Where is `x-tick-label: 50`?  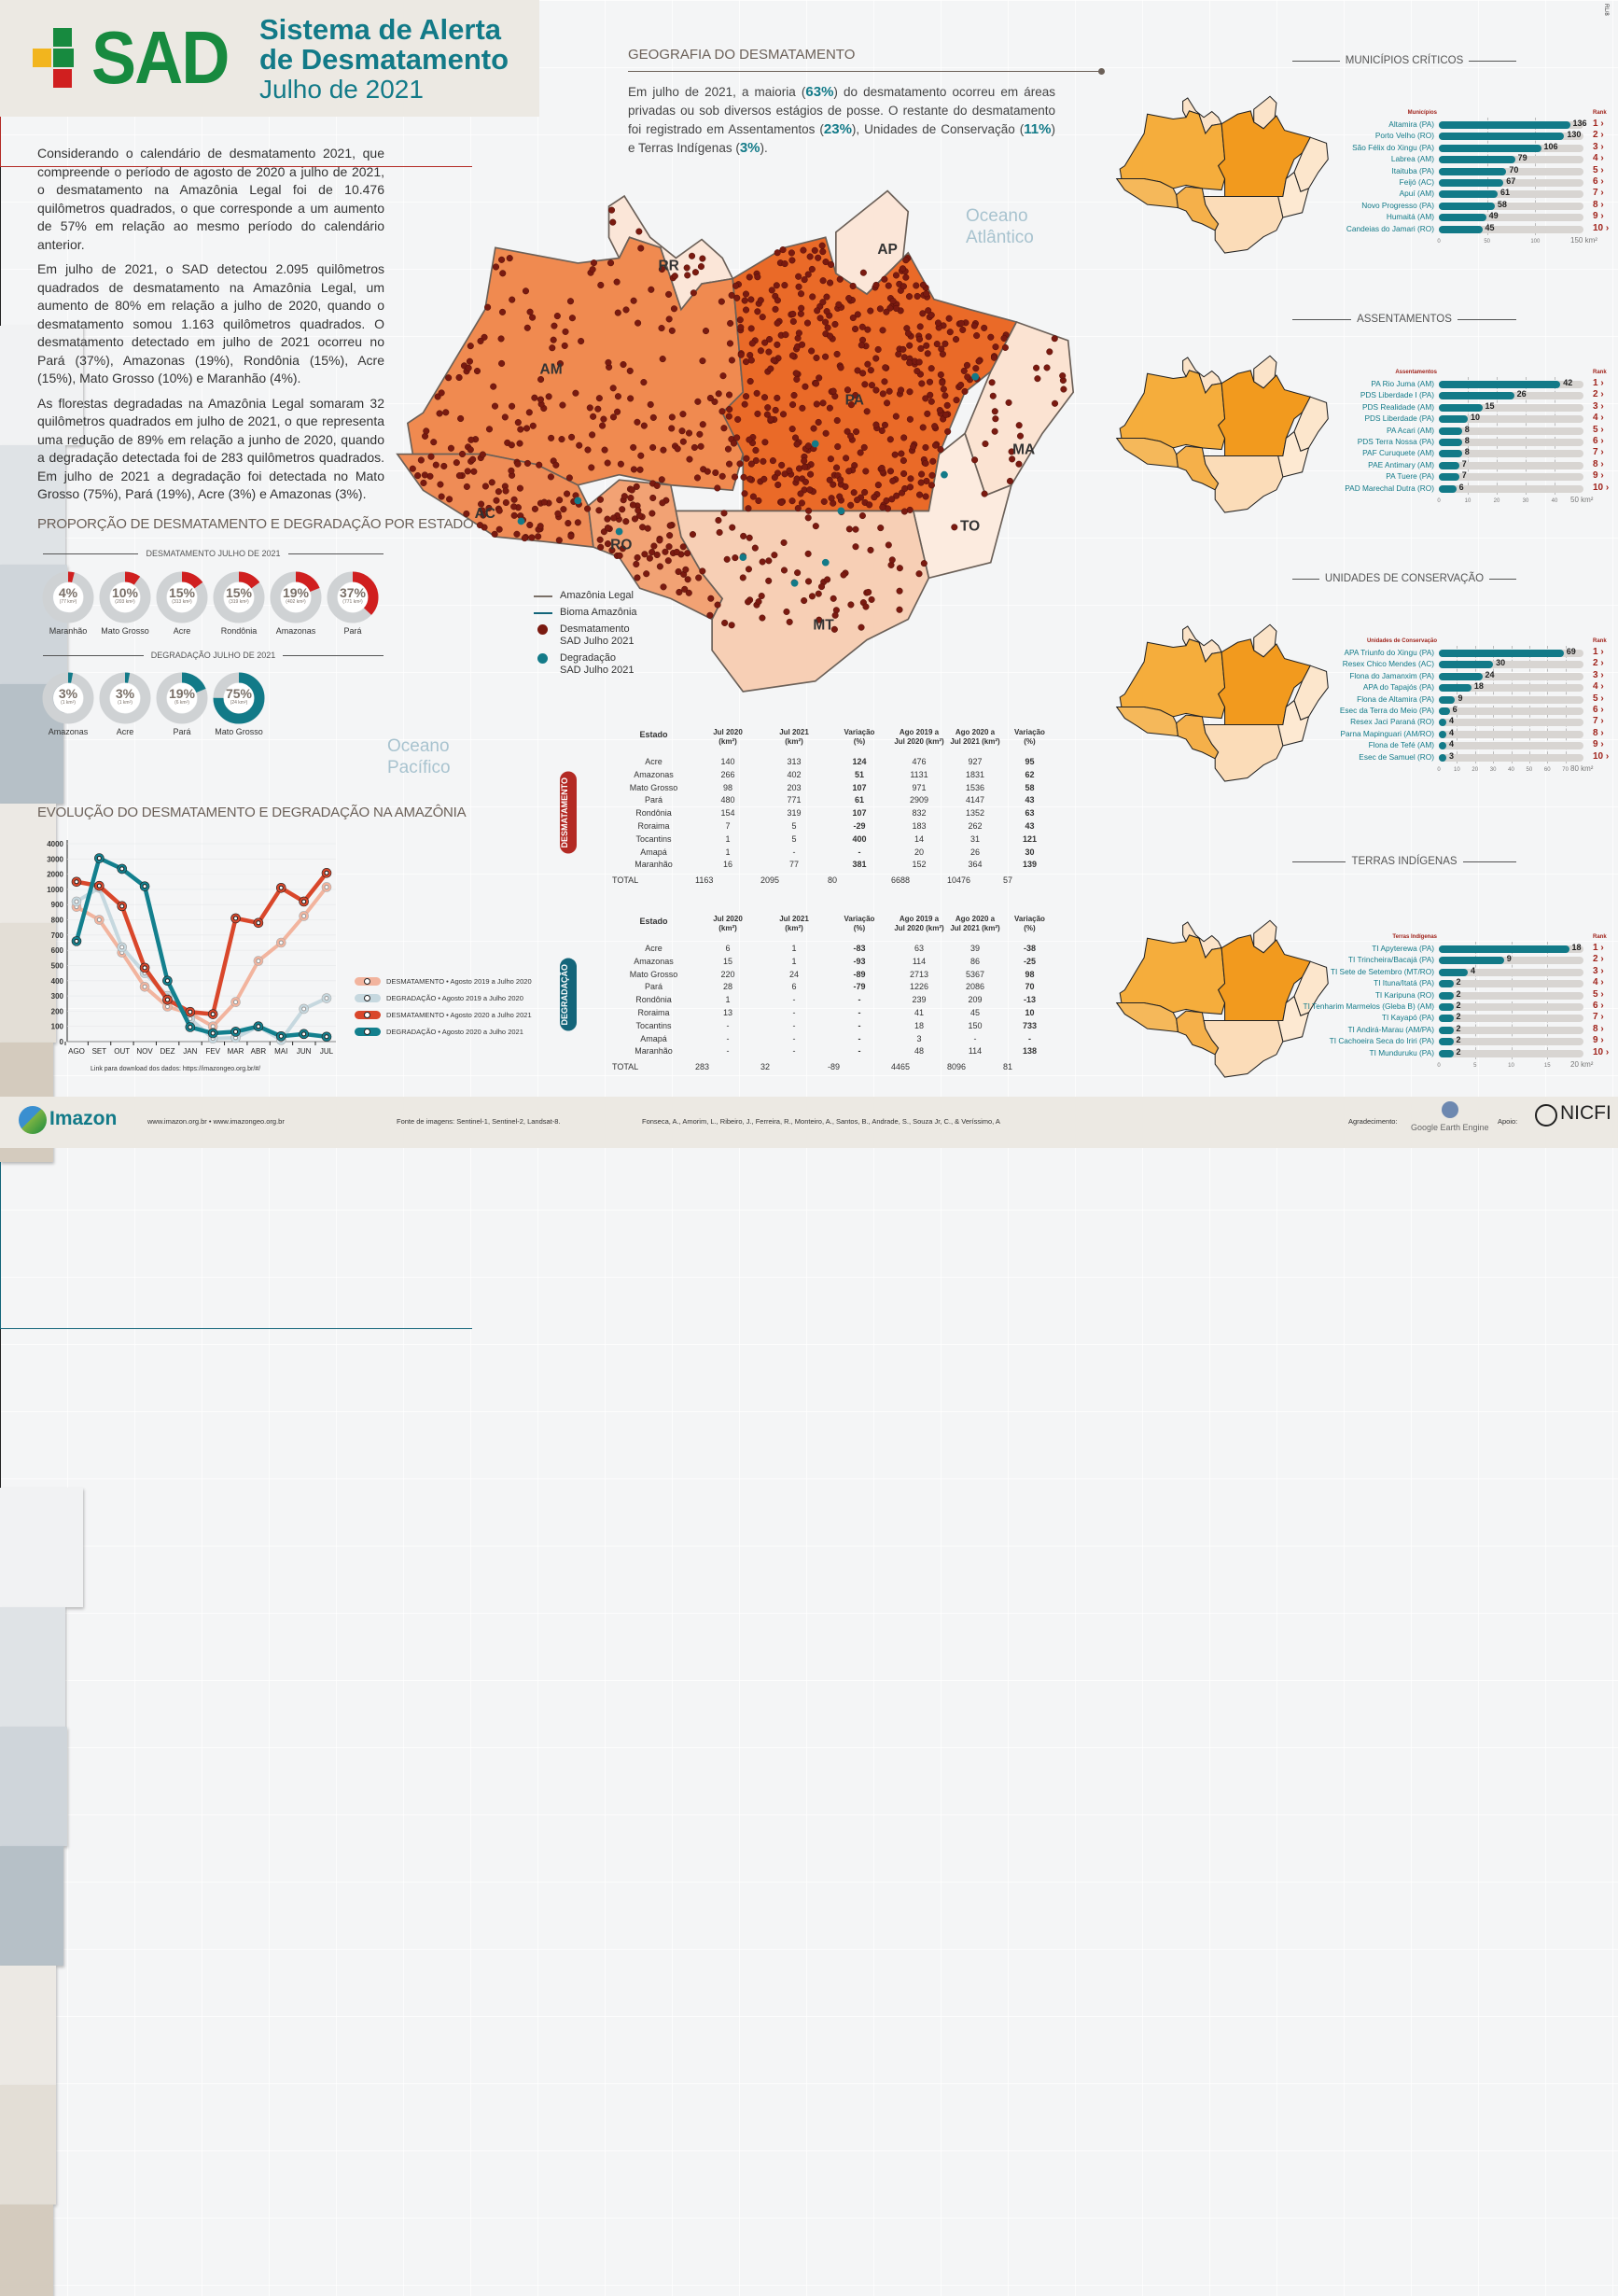
x-tick-label: 50 is located at coordinates (1487, 242).